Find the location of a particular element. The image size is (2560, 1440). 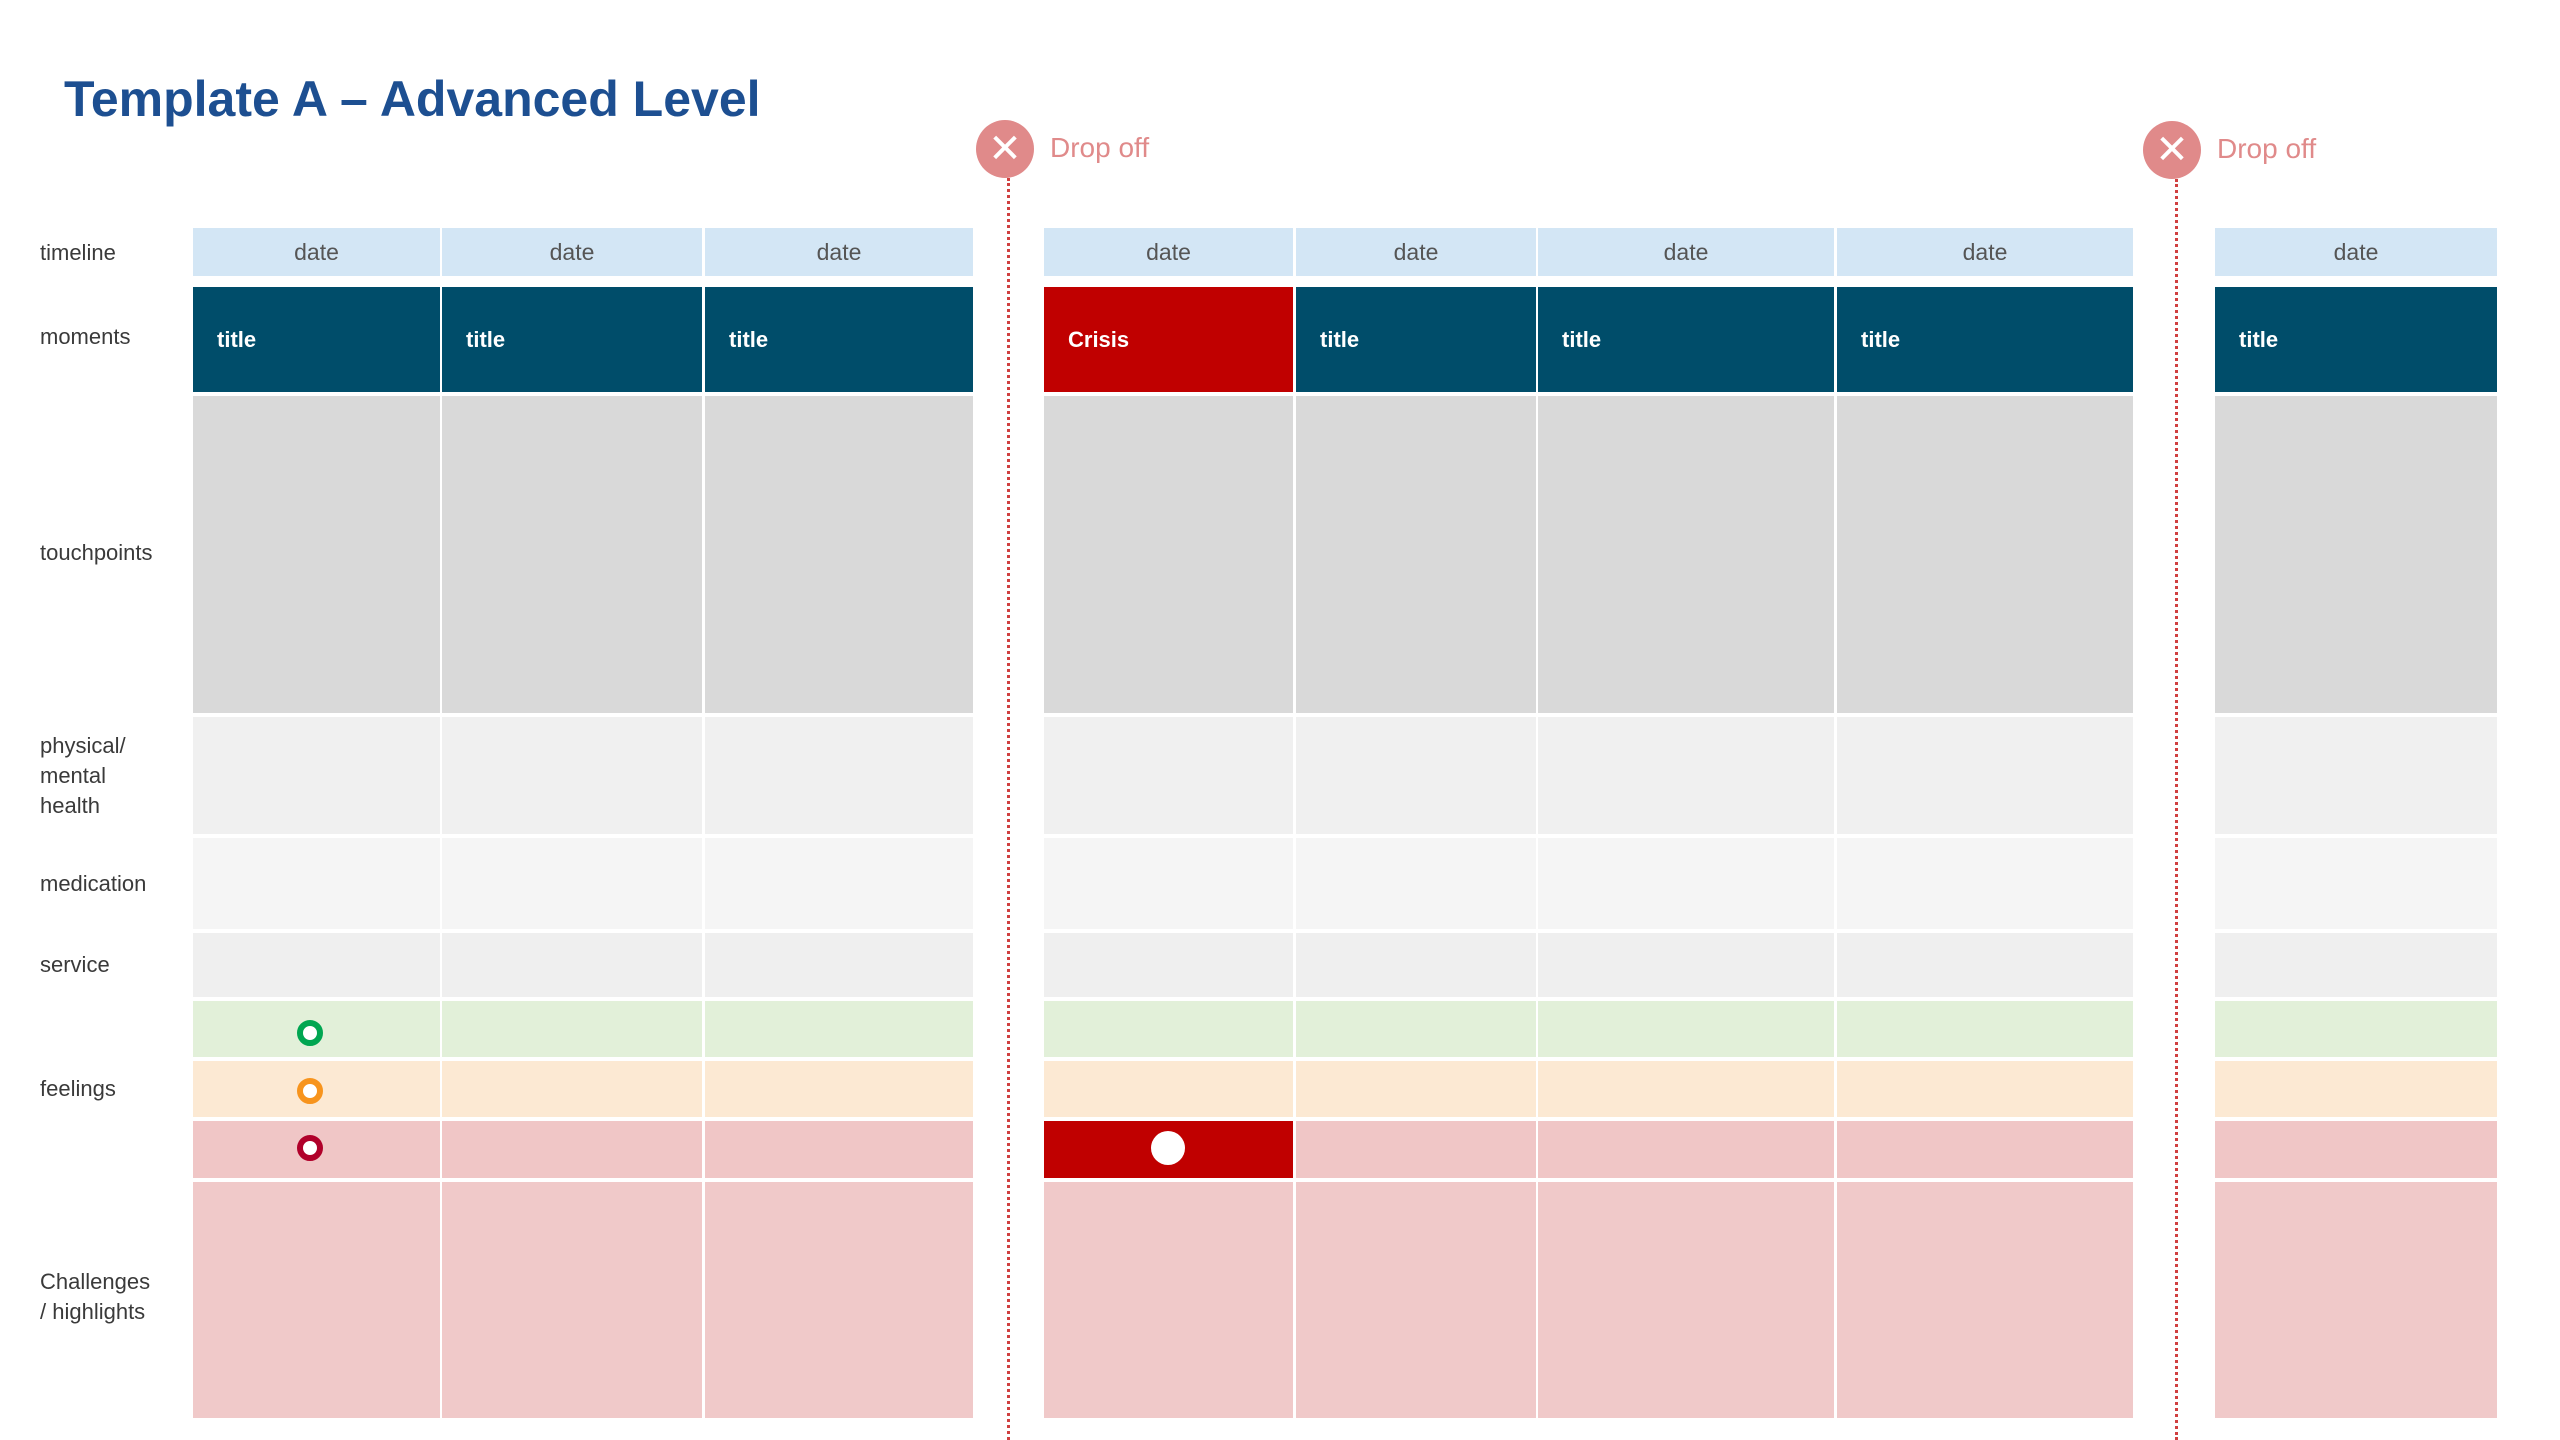

feeling-negative-marker is located at coordinates (310, 1148).